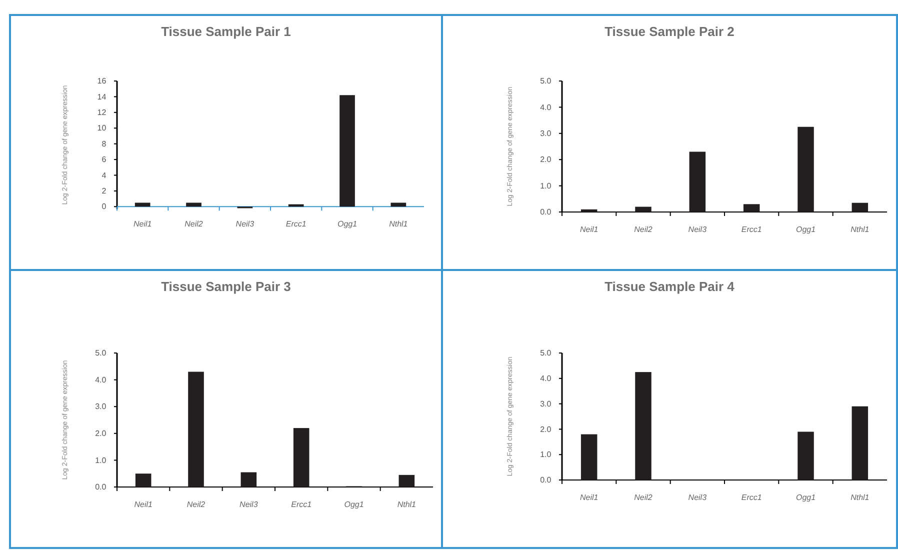  What do you see at coordinates (102, 97) in the screenshot?
I see `y-tick-label: 14` at bounding box center [102, 97].